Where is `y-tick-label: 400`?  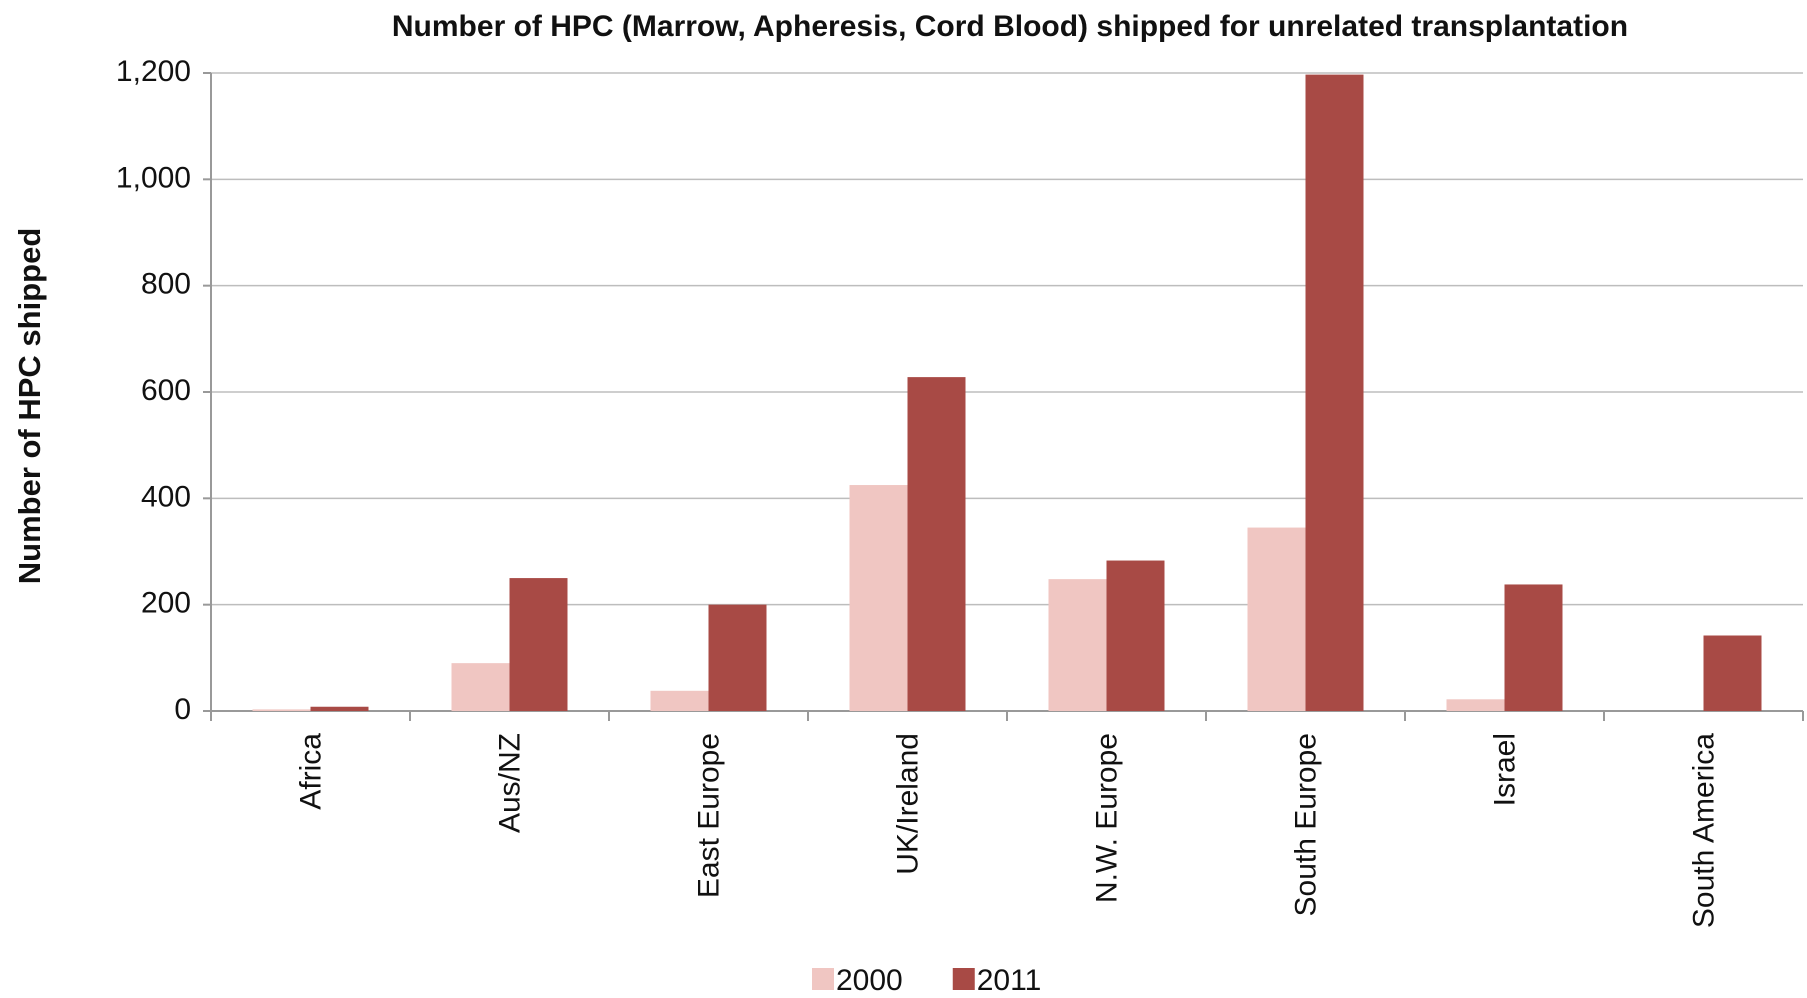 y-tick-label: 400 is located at coordinates (166, 496).